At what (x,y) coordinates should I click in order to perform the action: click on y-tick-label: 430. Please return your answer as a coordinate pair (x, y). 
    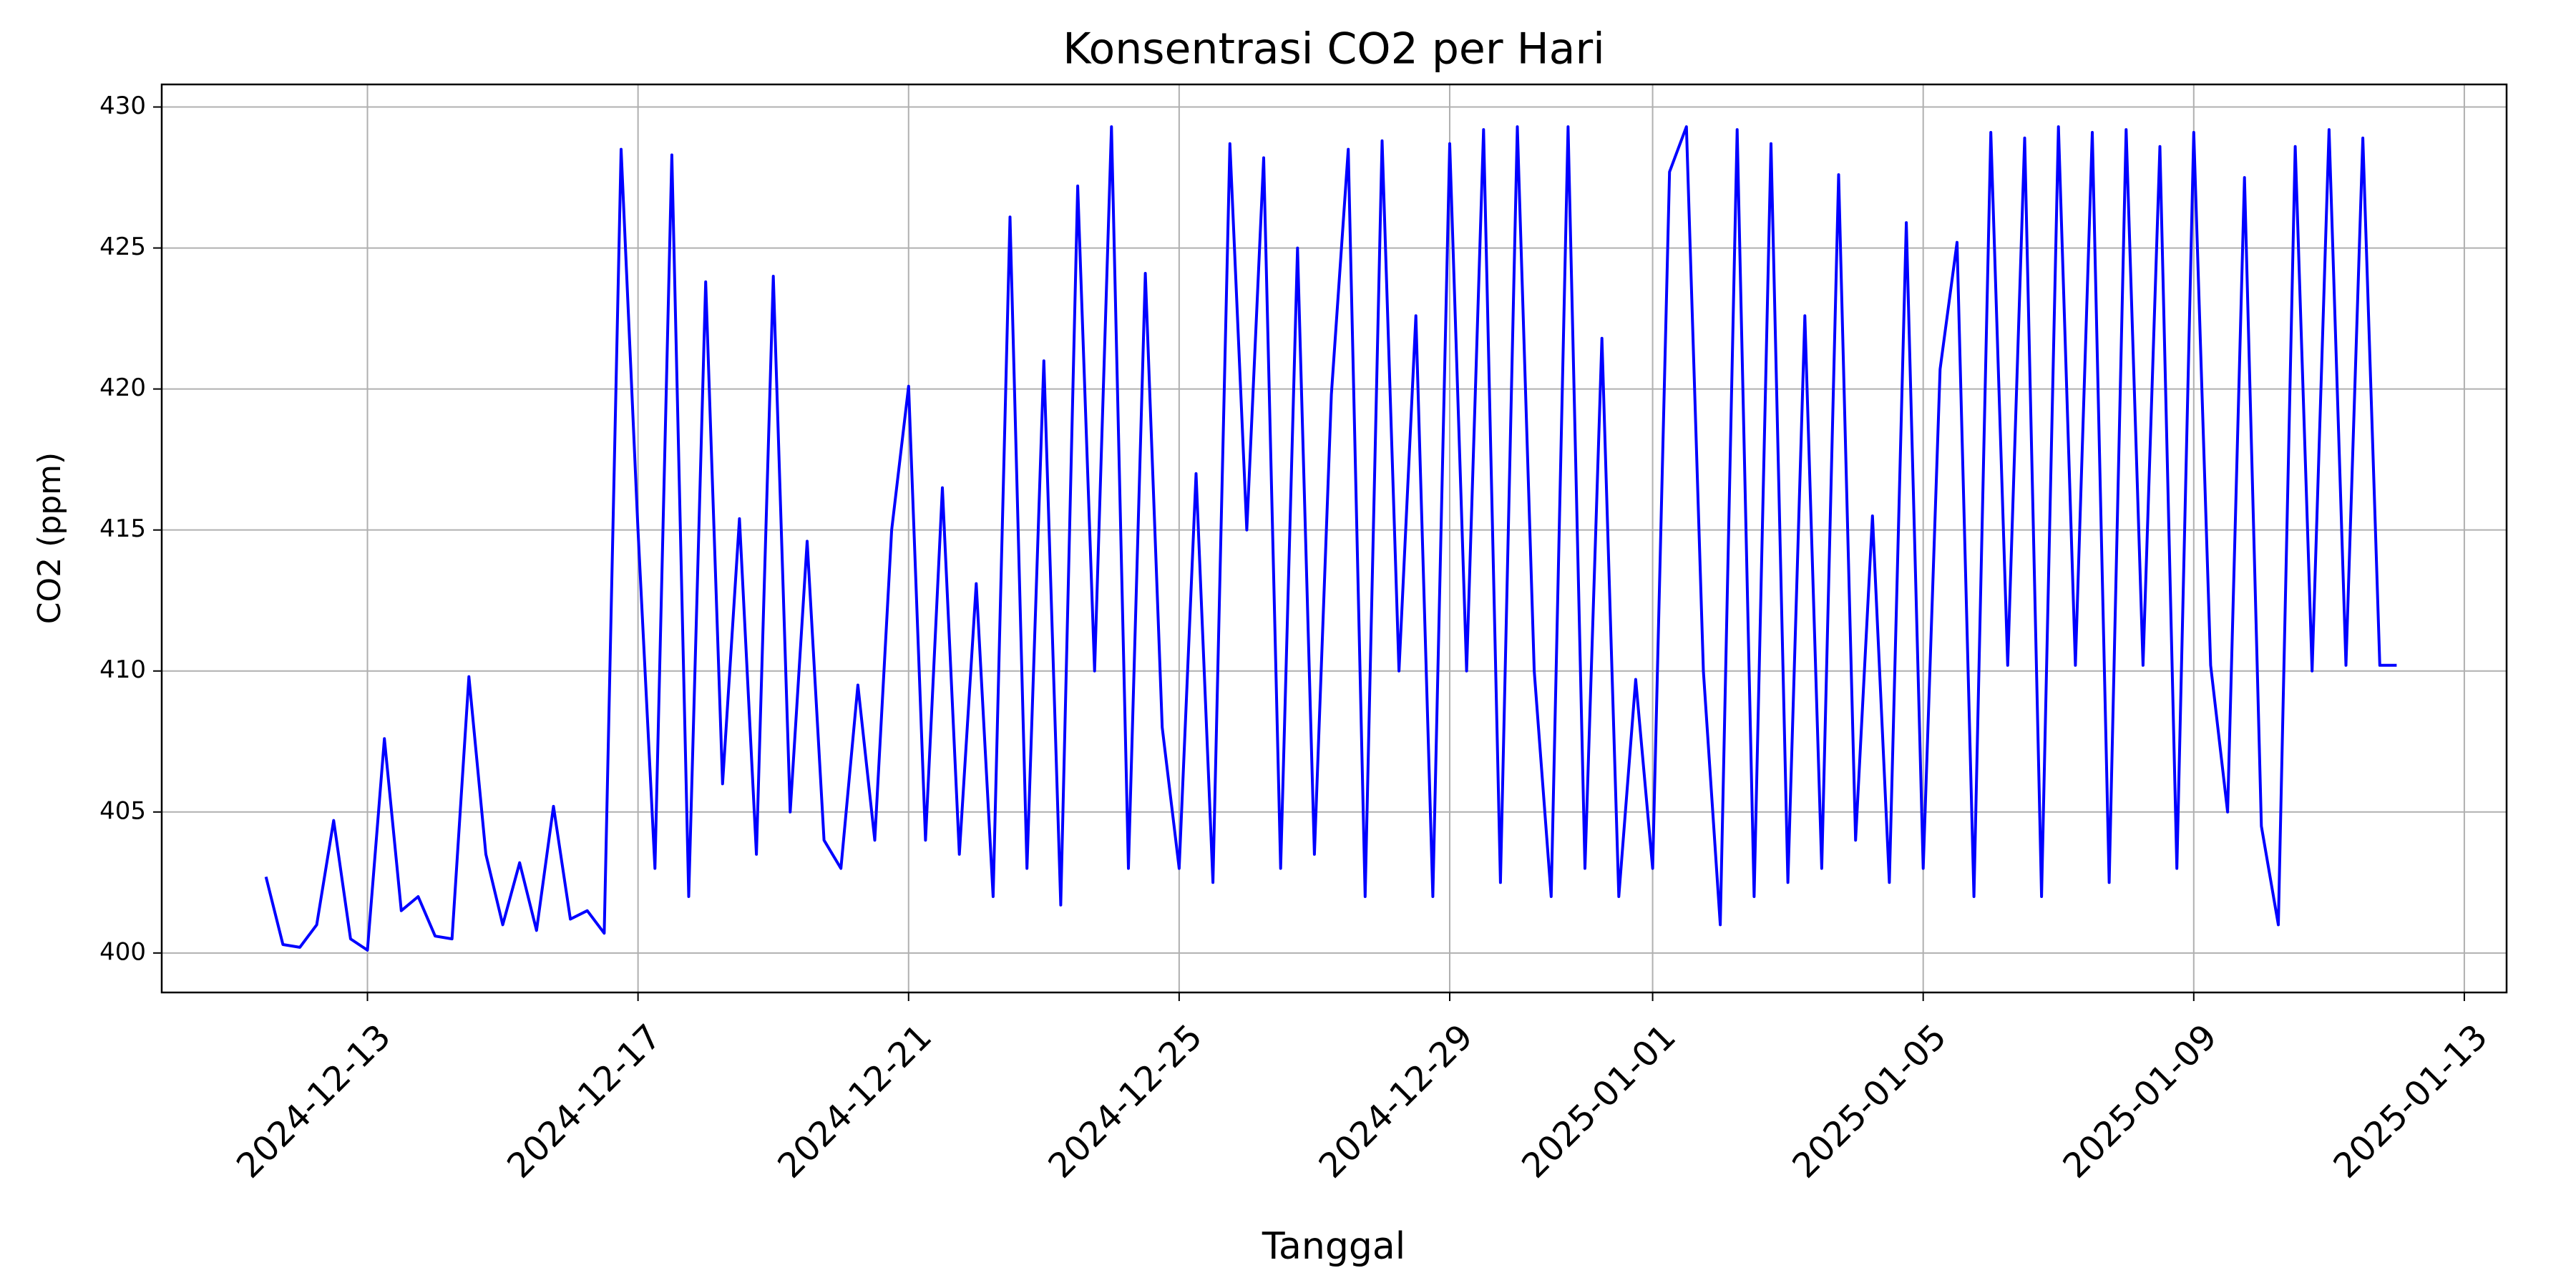
    Looking at the image, I should click on (122, 106).